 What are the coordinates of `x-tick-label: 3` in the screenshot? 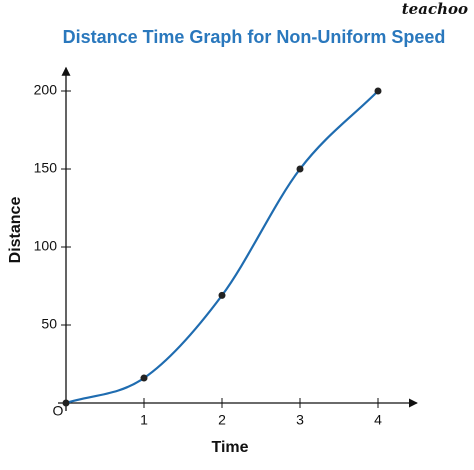 It's located at (300, 420).